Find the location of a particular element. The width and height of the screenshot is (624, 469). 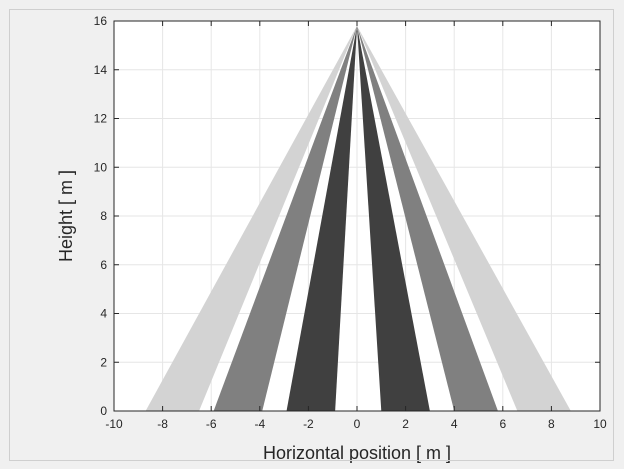

y-tick-label: 8 is located at coordinates (103, 216).